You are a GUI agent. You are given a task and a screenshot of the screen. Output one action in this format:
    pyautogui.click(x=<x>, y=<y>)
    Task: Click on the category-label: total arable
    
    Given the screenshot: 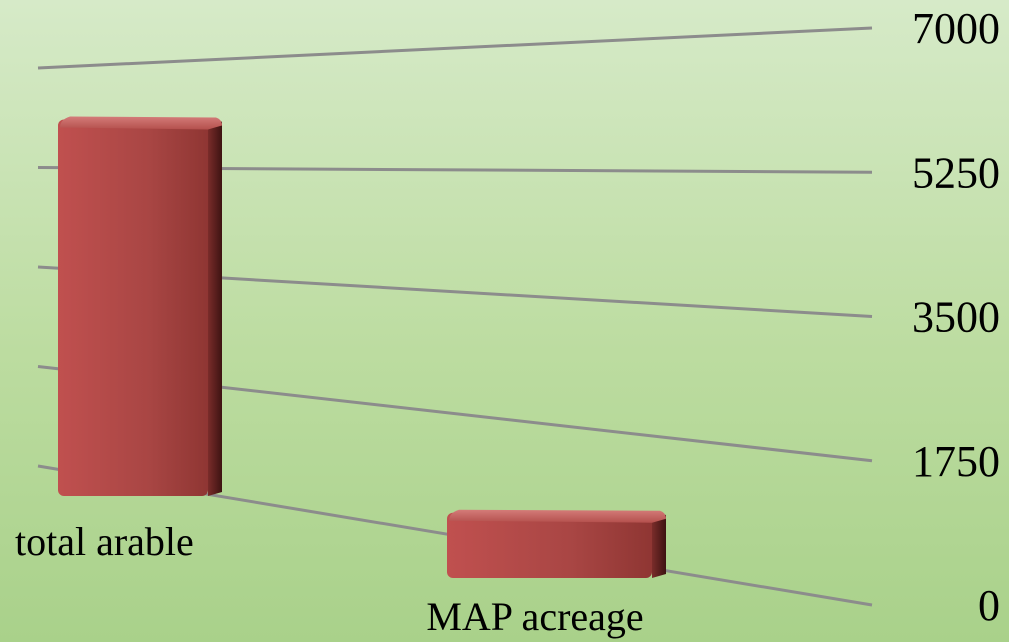 What is the action you would take?
    pyautogui.click(x=104, y=541)
    